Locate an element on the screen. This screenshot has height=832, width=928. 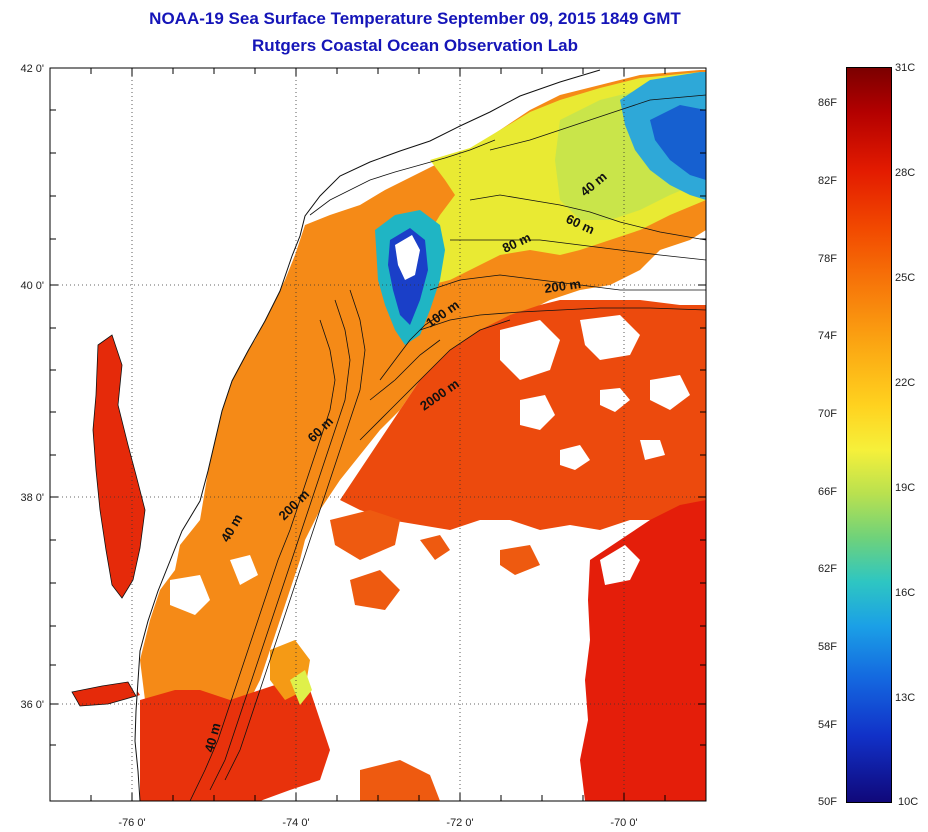
lon-label: -72 0' is located at coordinates (459, 823).